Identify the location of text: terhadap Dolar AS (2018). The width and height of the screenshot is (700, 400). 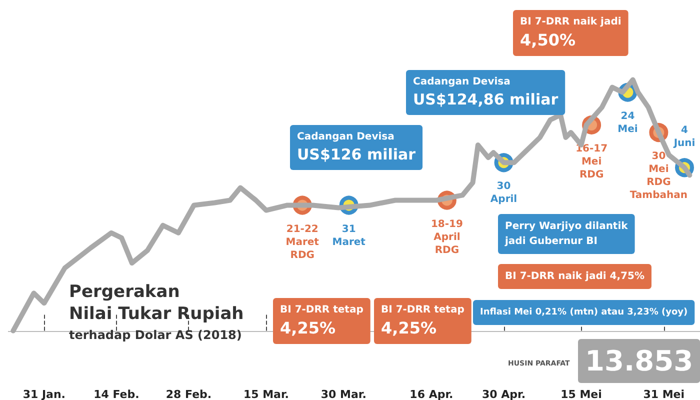
(155, 335).